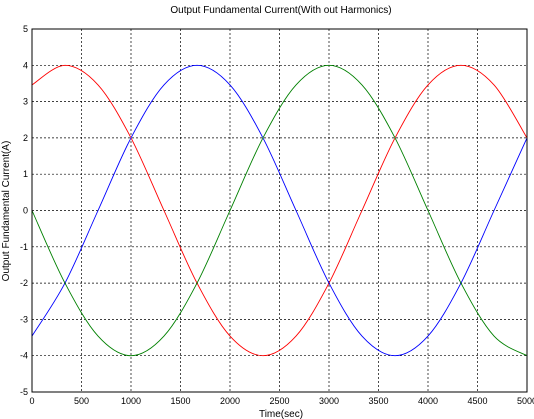 This screenshot has height=419, width=534. I want to click on y-tick-label: 5, so click(25, 29).